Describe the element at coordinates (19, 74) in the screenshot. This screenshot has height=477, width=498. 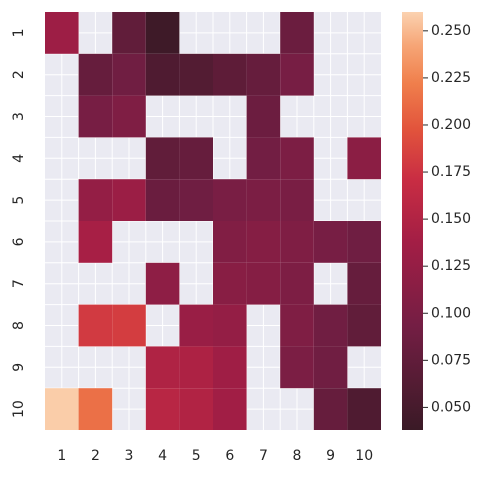
I see `y-tick-label: 2` at that location.